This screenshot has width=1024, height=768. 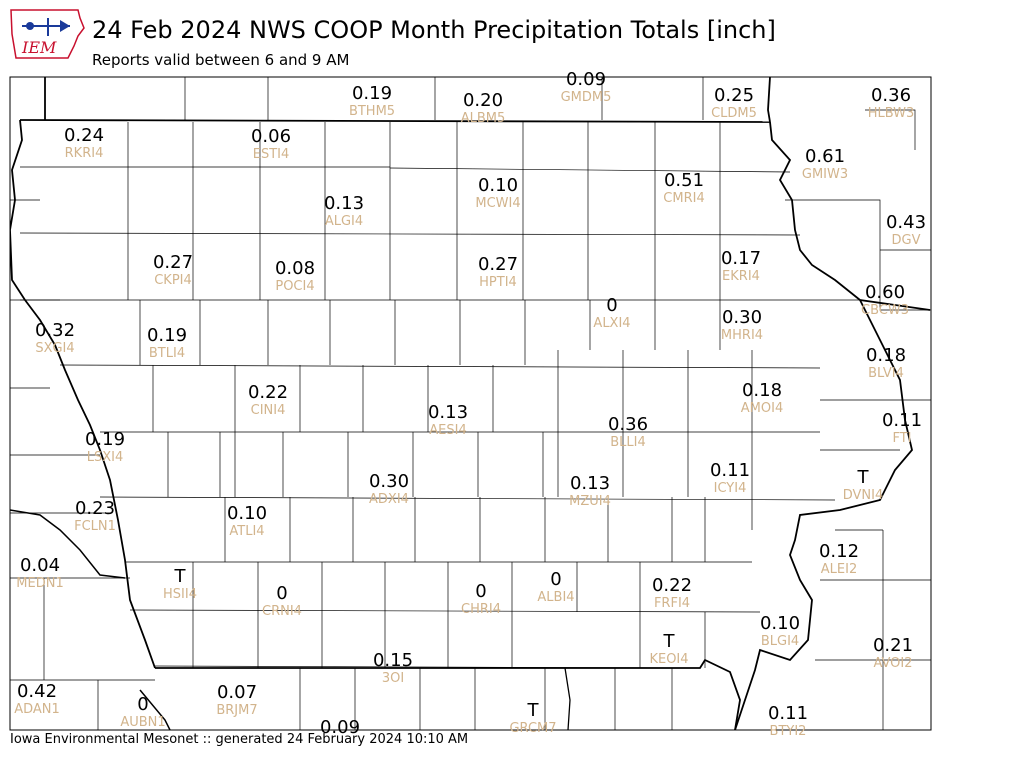 What do you see at coordinates (628, 442) in the screenshot?
I see `station-id: BLLI4` at bounding box center [628, 442].